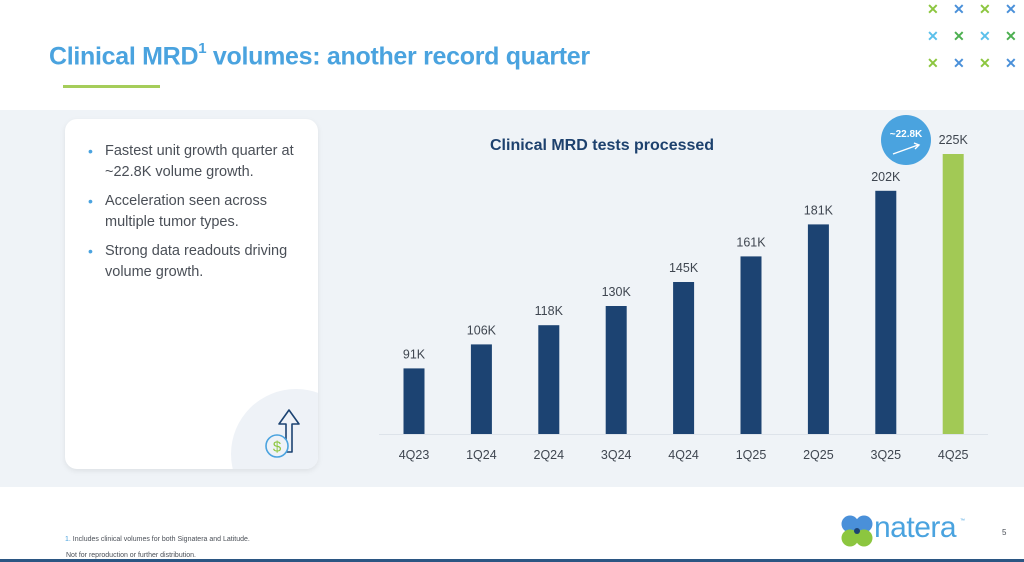  What do you see at coordinates (818, 455) in the screenshot?
I see `x-tick-label: 2Q25` at bounding box center [818, 455].